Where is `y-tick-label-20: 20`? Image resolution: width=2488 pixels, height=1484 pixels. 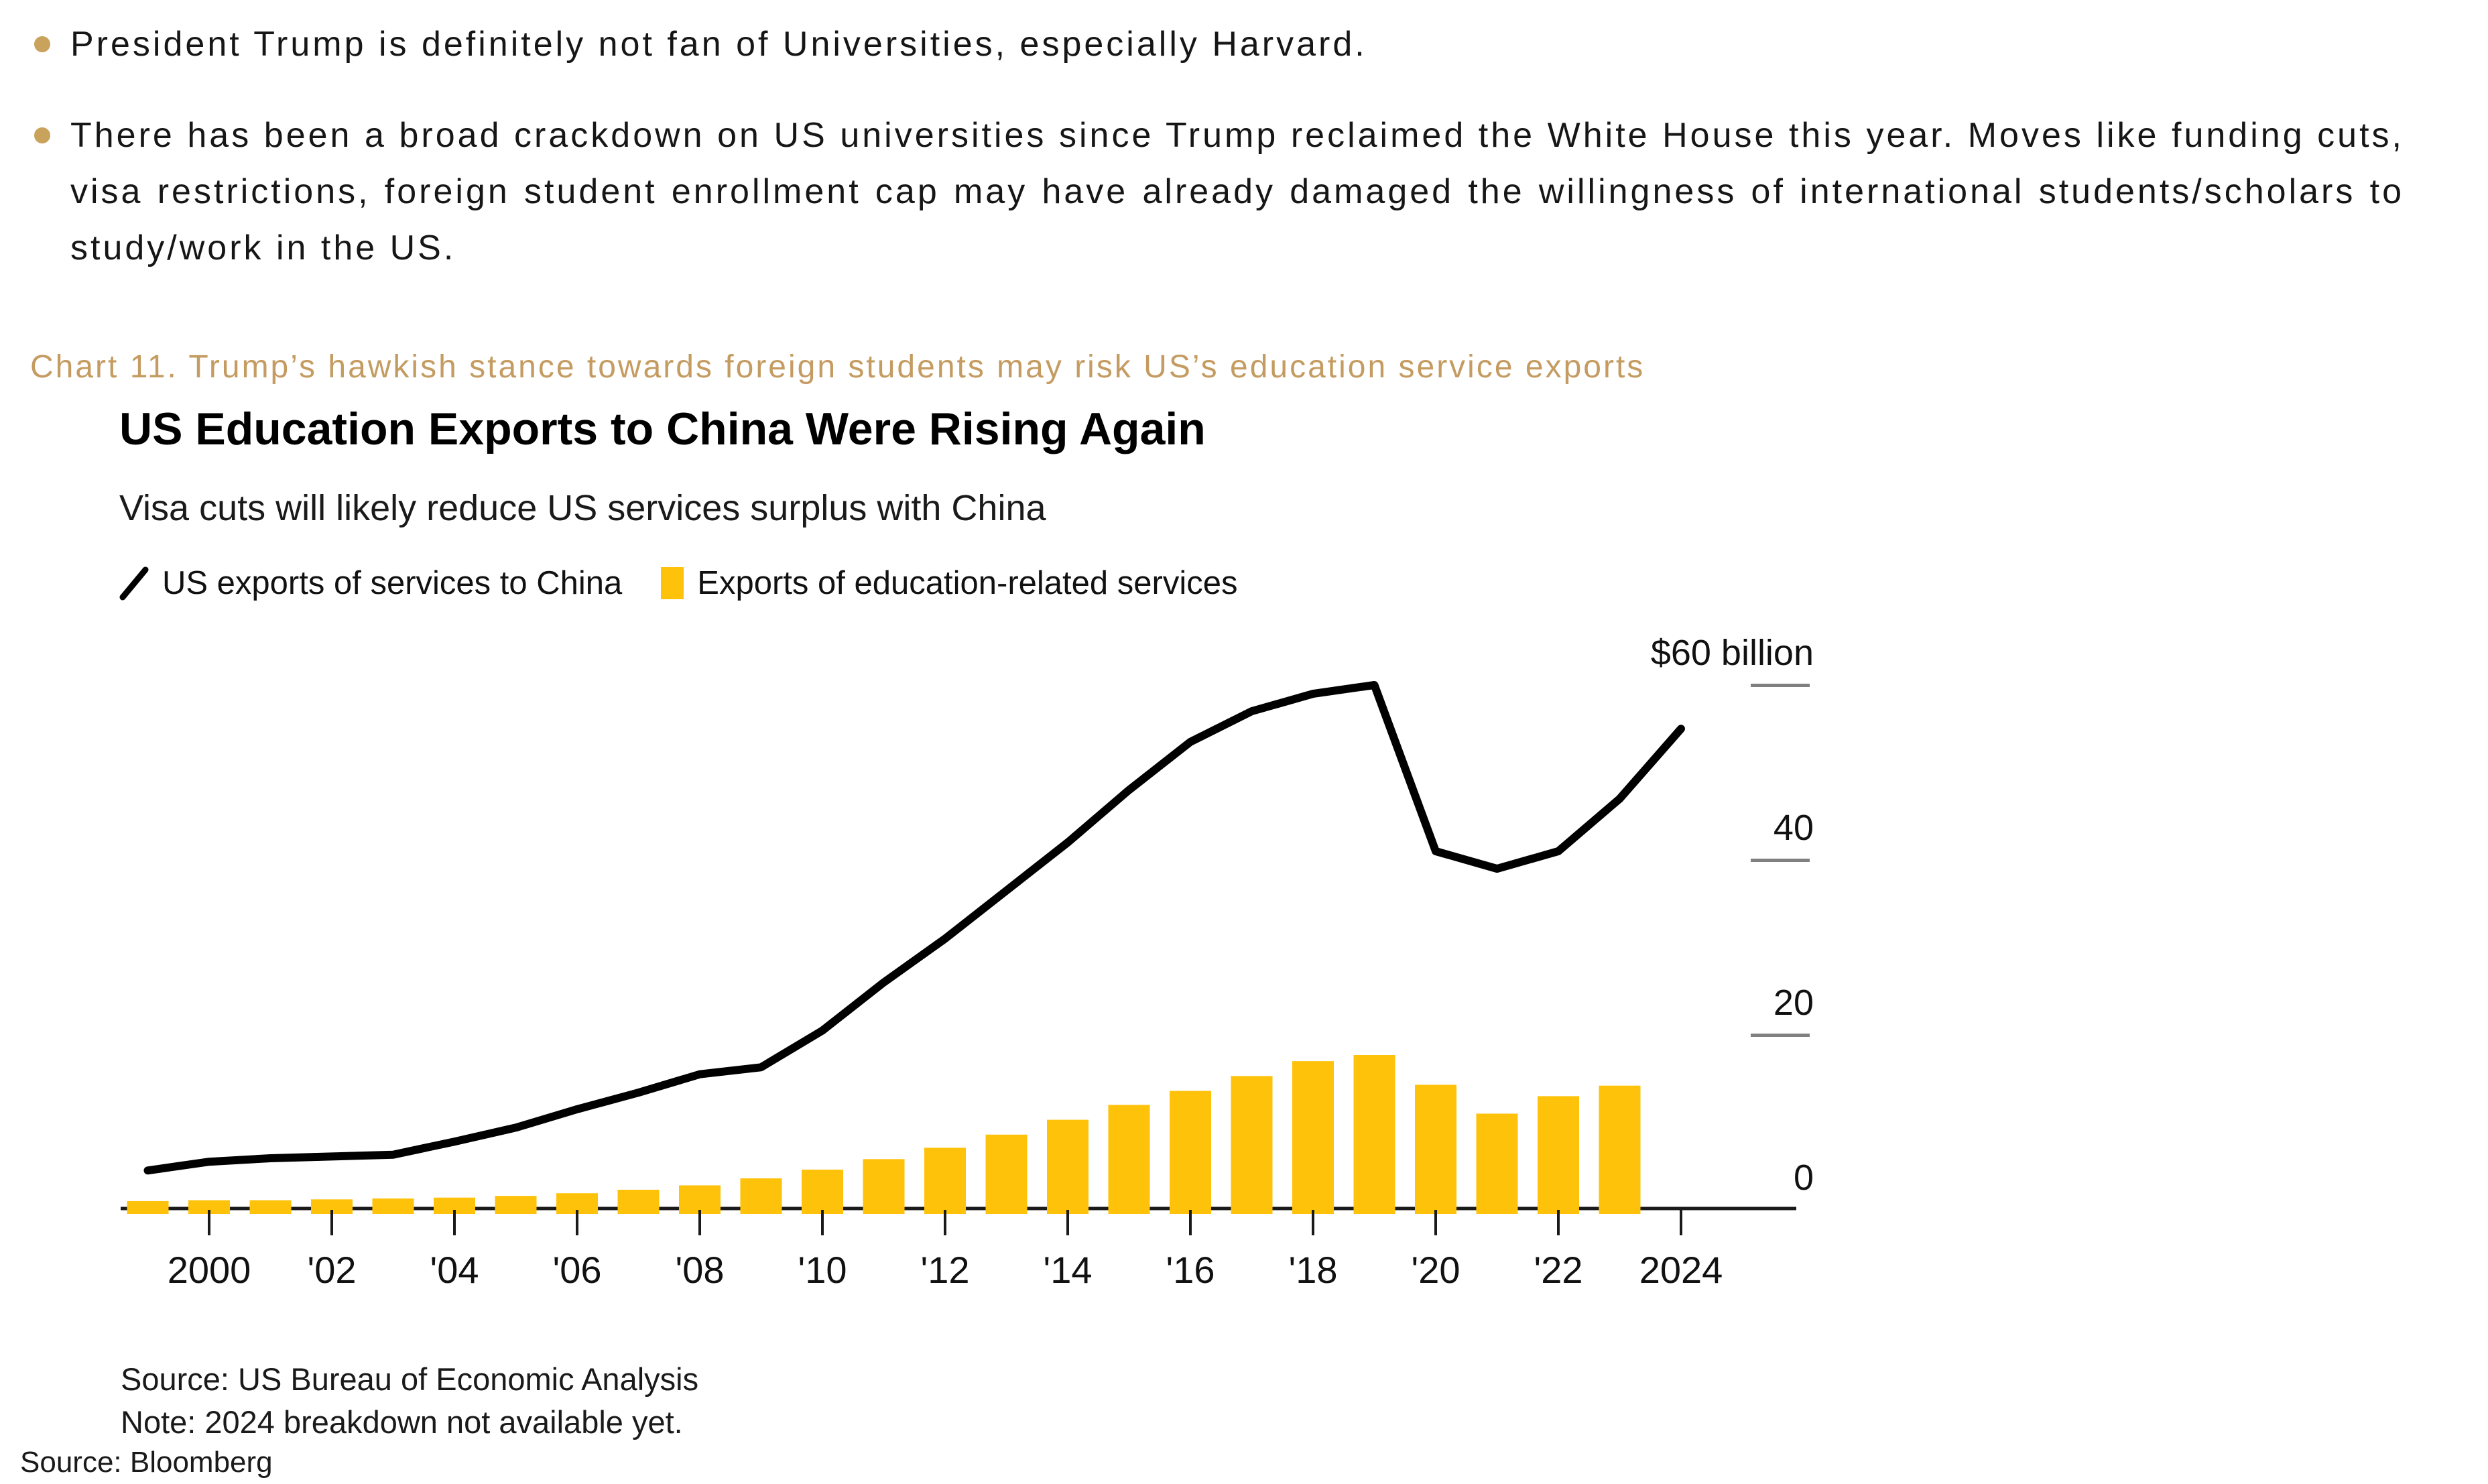 y-tick-label-20: 20 is located at coordinates (1794, 1003).